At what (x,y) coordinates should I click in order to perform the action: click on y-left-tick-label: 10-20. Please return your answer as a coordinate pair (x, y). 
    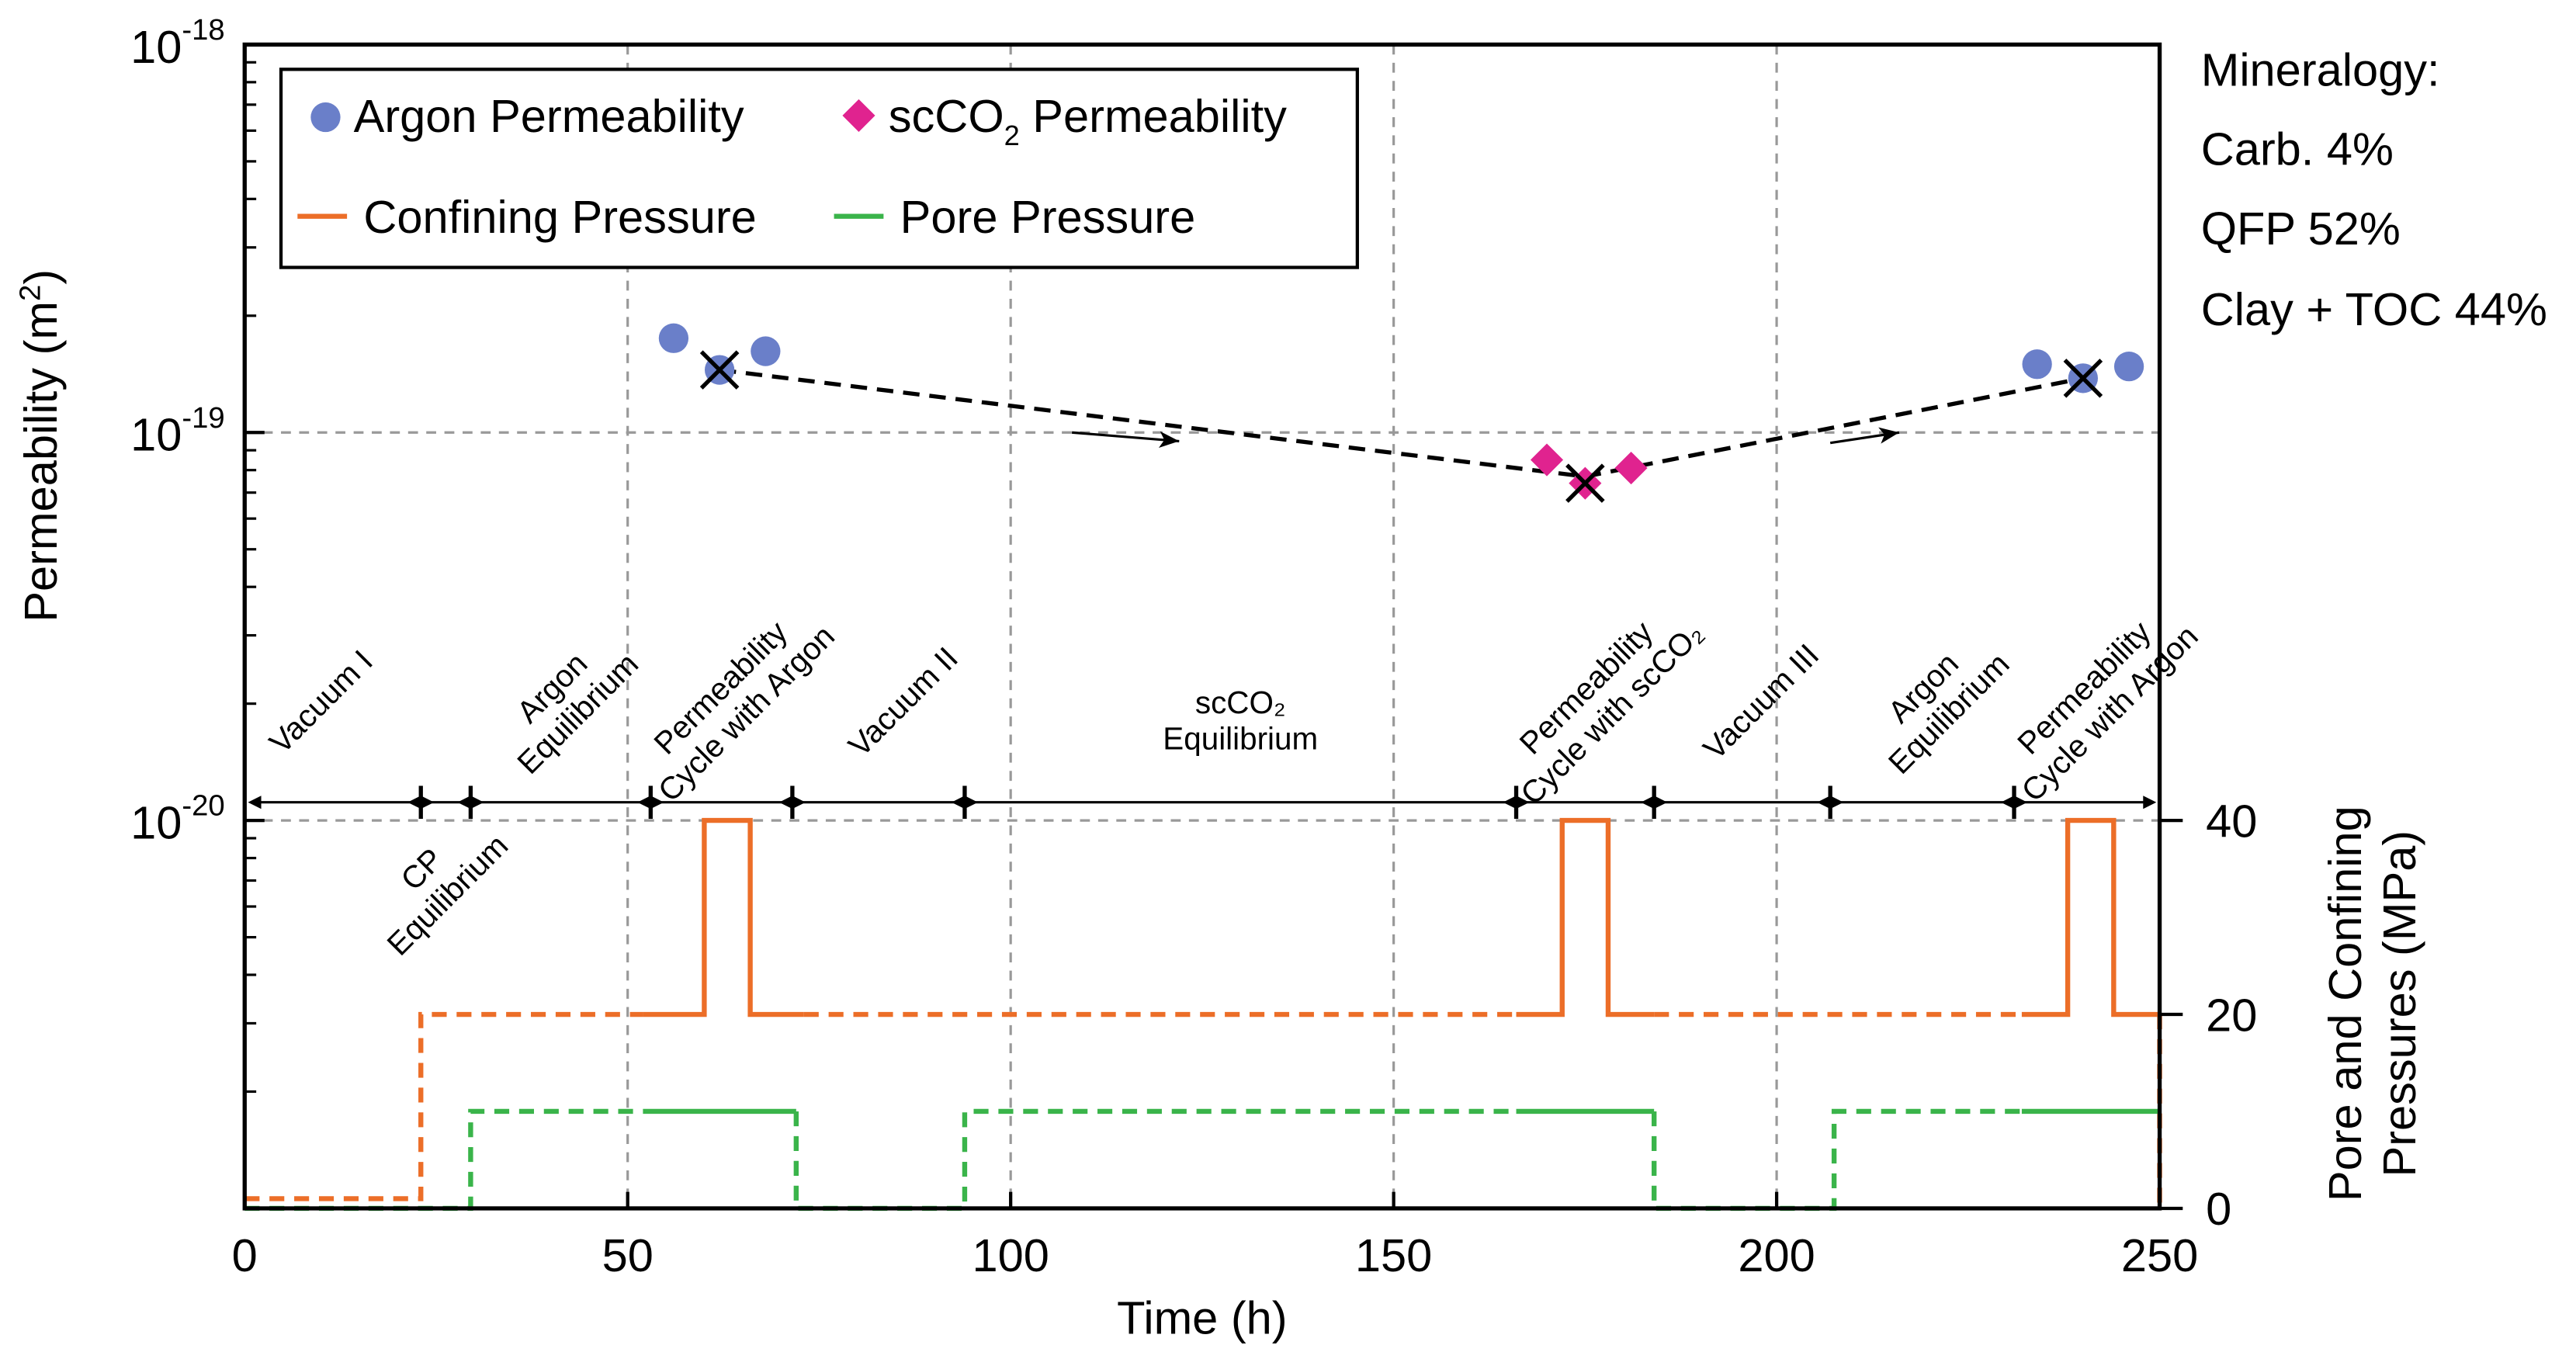
    Looking at the image, I should click on (177, 819).